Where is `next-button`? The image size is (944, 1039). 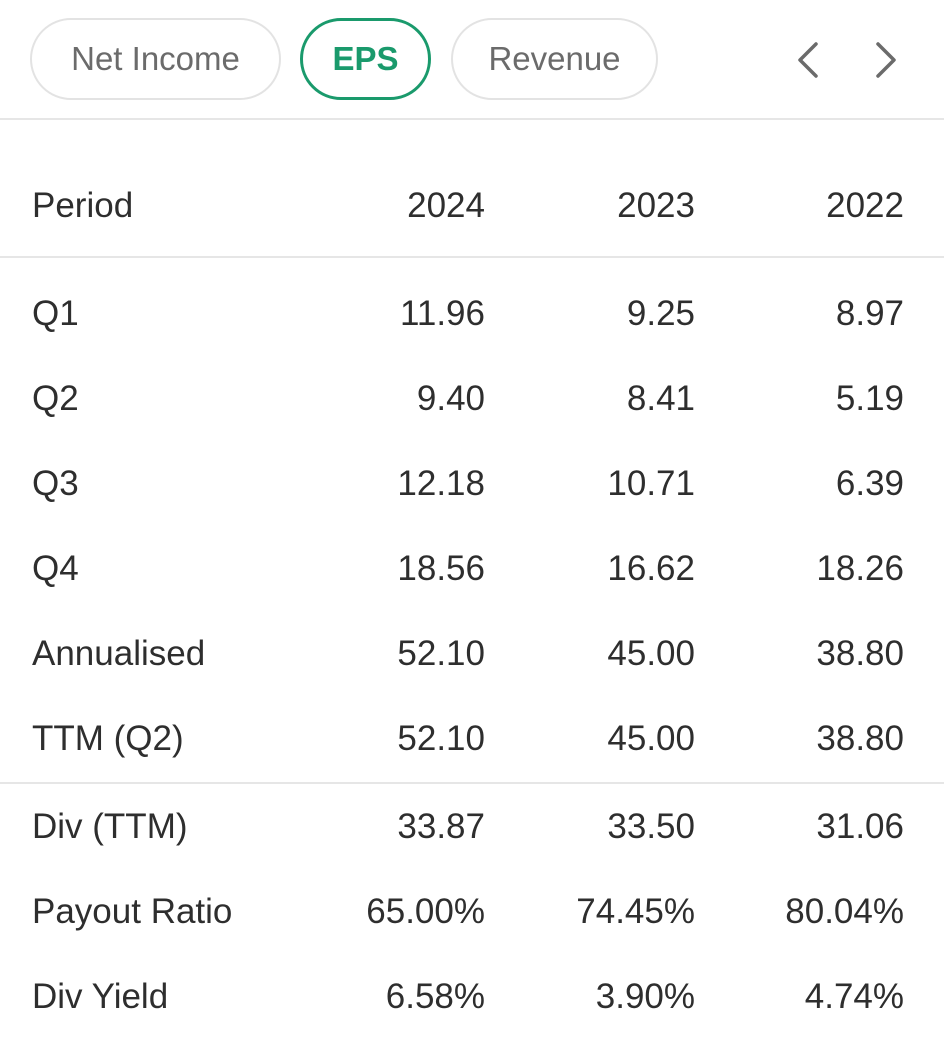
next-button is located at coordinates (886, 60).